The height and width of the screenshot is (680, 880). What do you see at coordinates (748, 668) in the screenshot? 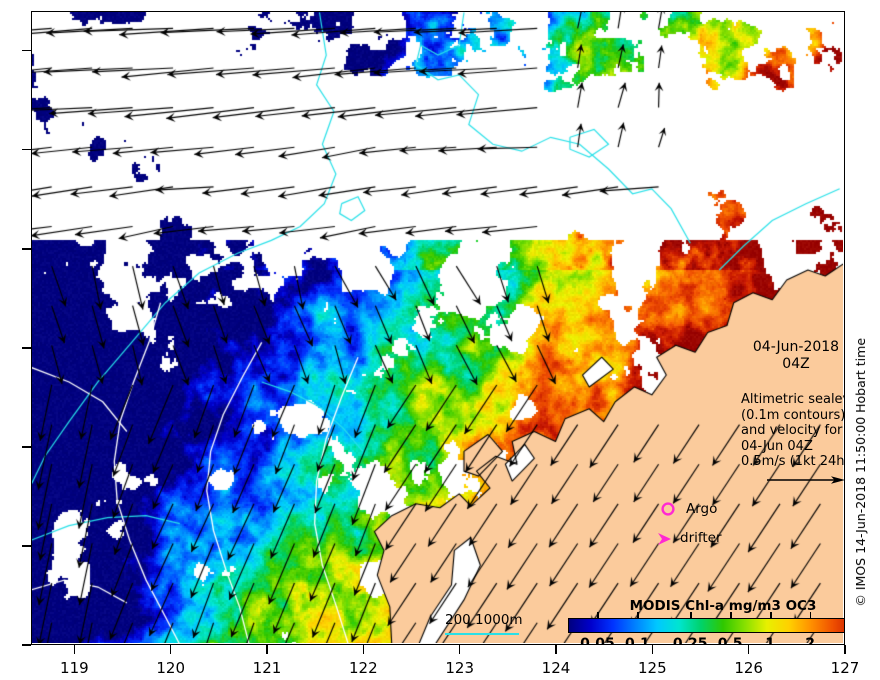
I see `x-axis-tick-label: 126` at bounding box center [748, 668].